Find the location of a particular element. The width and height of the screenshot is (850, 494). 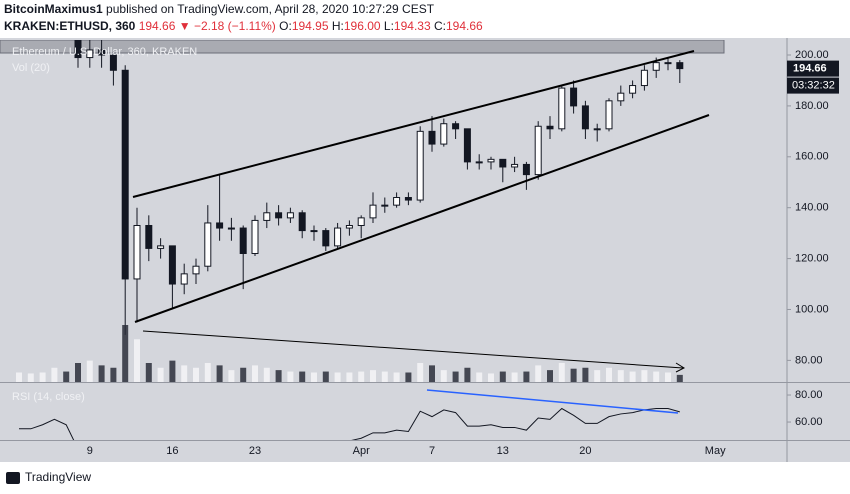

open: 194.95 is located at coordinates (310, 26).